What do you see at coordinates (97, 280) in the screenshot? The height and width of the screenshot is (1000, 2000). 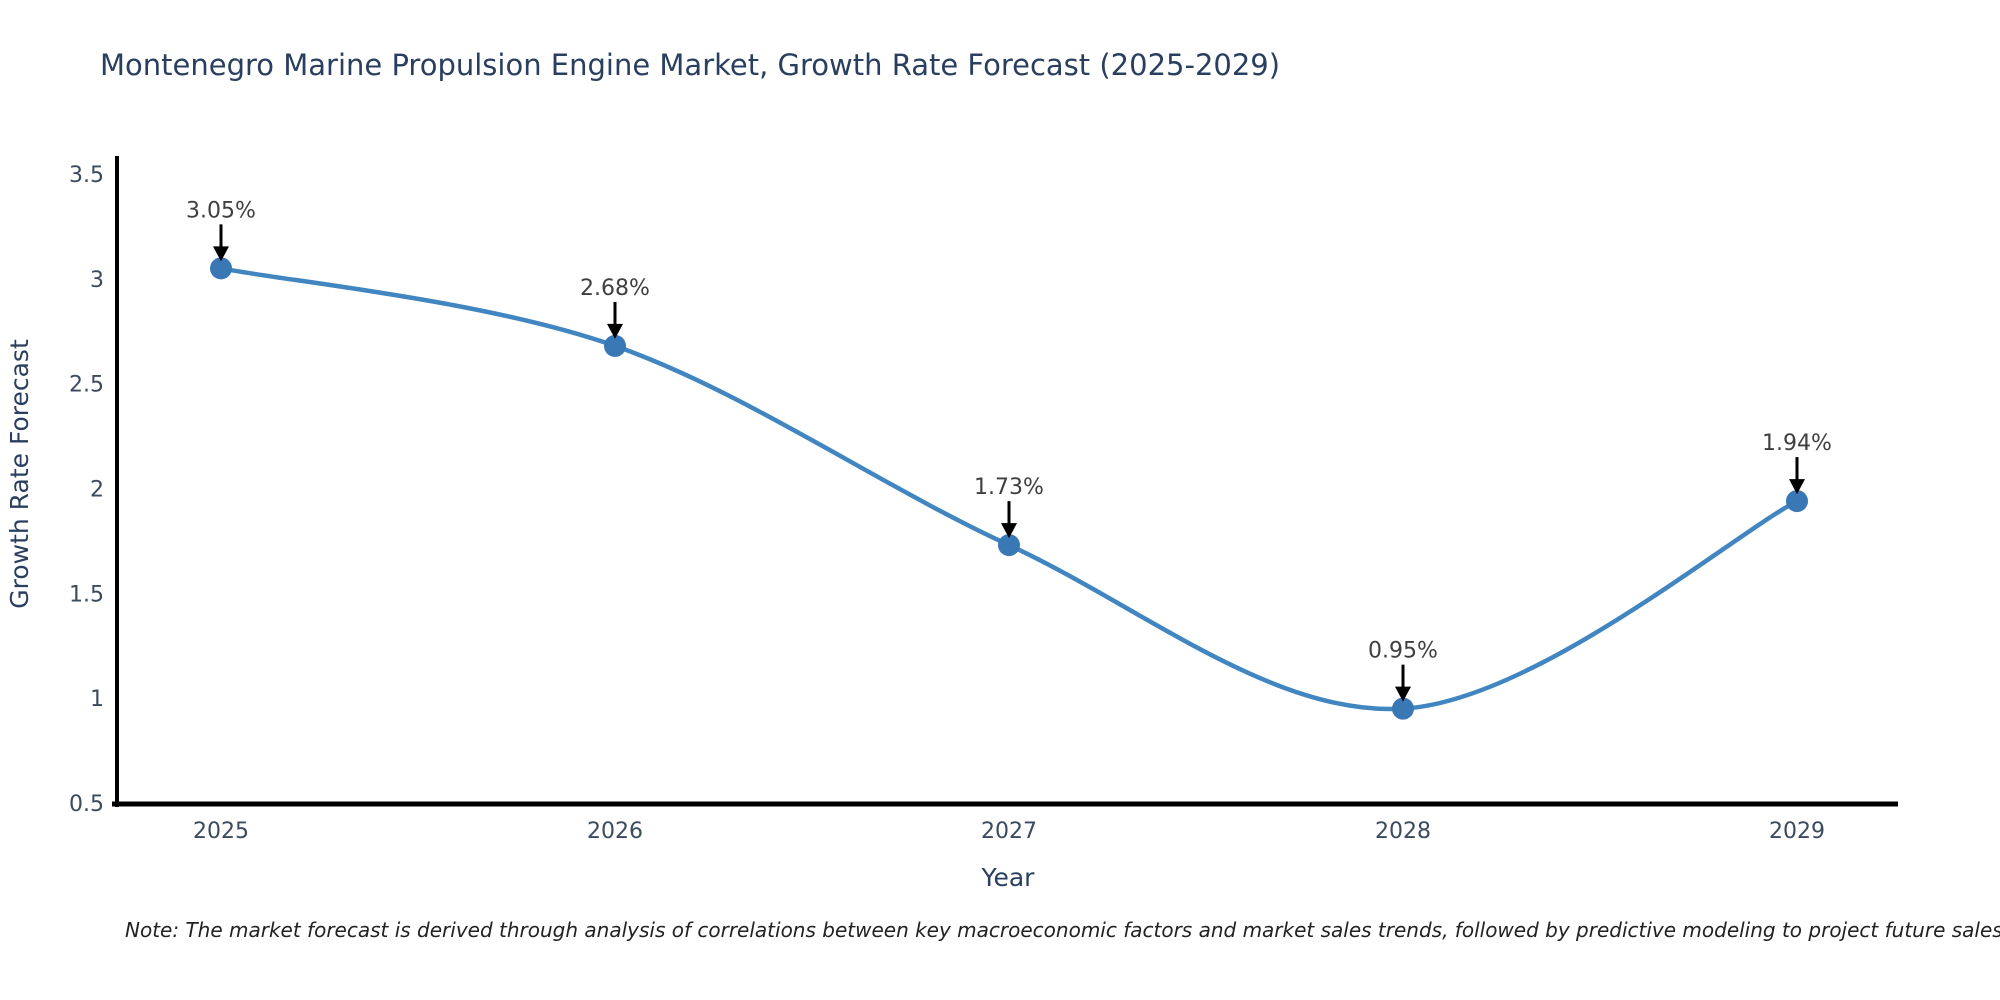 I see `y-tick-label: 3` at bounding box center [97, 280].